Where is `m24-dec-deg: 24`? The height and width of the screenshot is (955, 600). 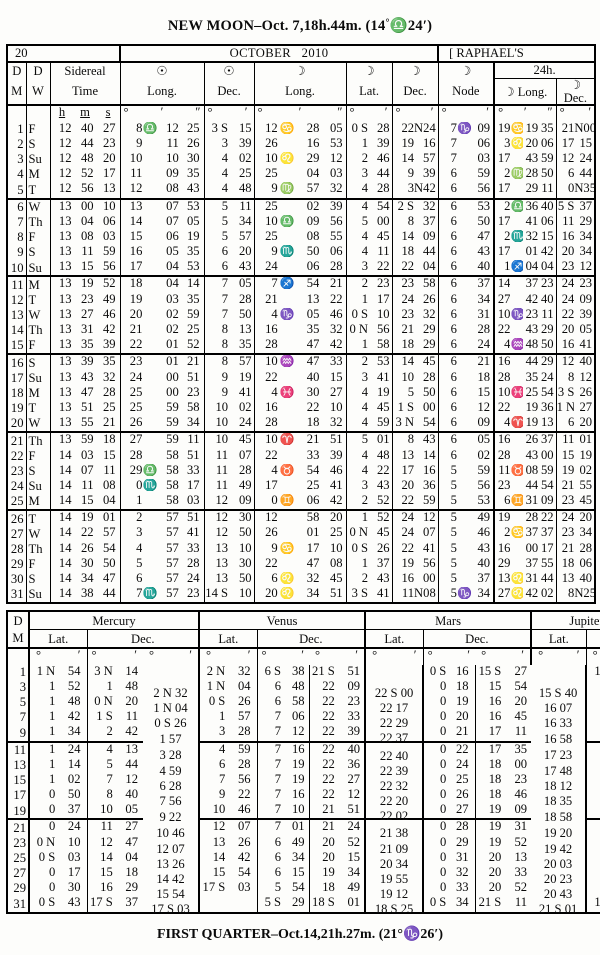 m24-dec-deg: 24 is located at coordinates (568, 517).